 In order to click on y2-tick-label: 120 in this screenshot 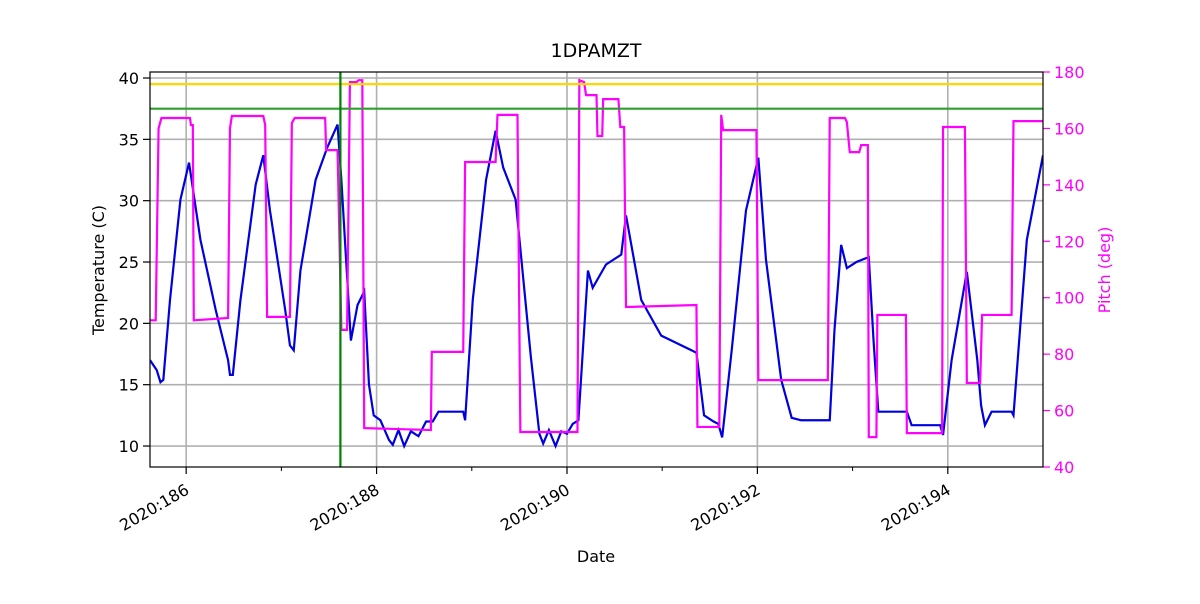, I will do `click(1069, 241)`.